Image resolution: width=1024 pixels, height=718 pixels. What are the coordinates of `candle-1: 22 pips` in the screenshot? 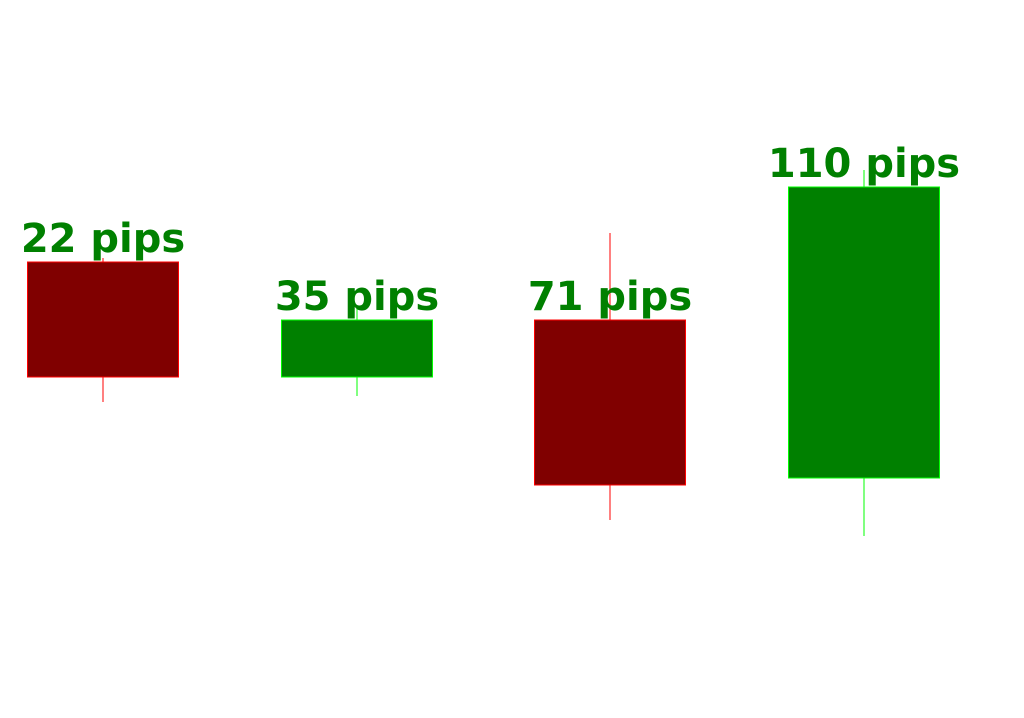 It's located at (103, 309).